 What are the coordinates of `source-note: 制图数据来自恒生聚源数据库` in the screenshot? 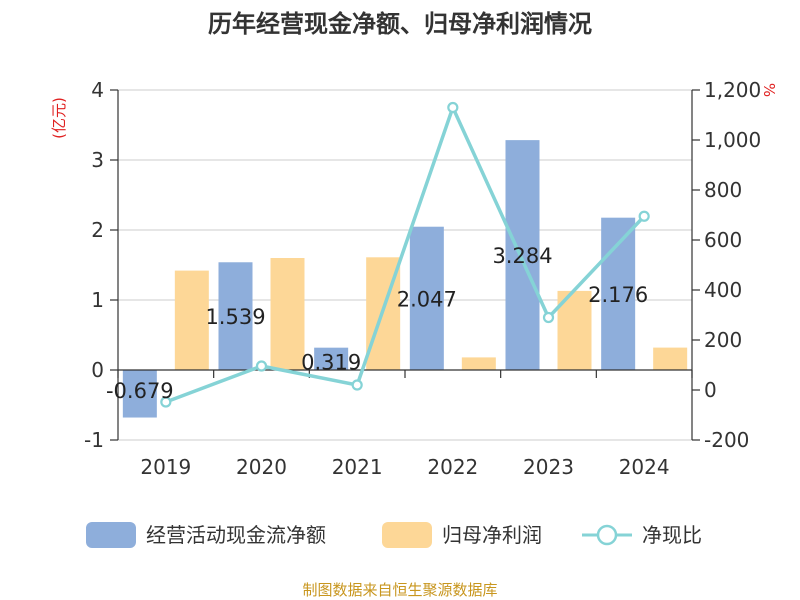 It's located at (399, 590).